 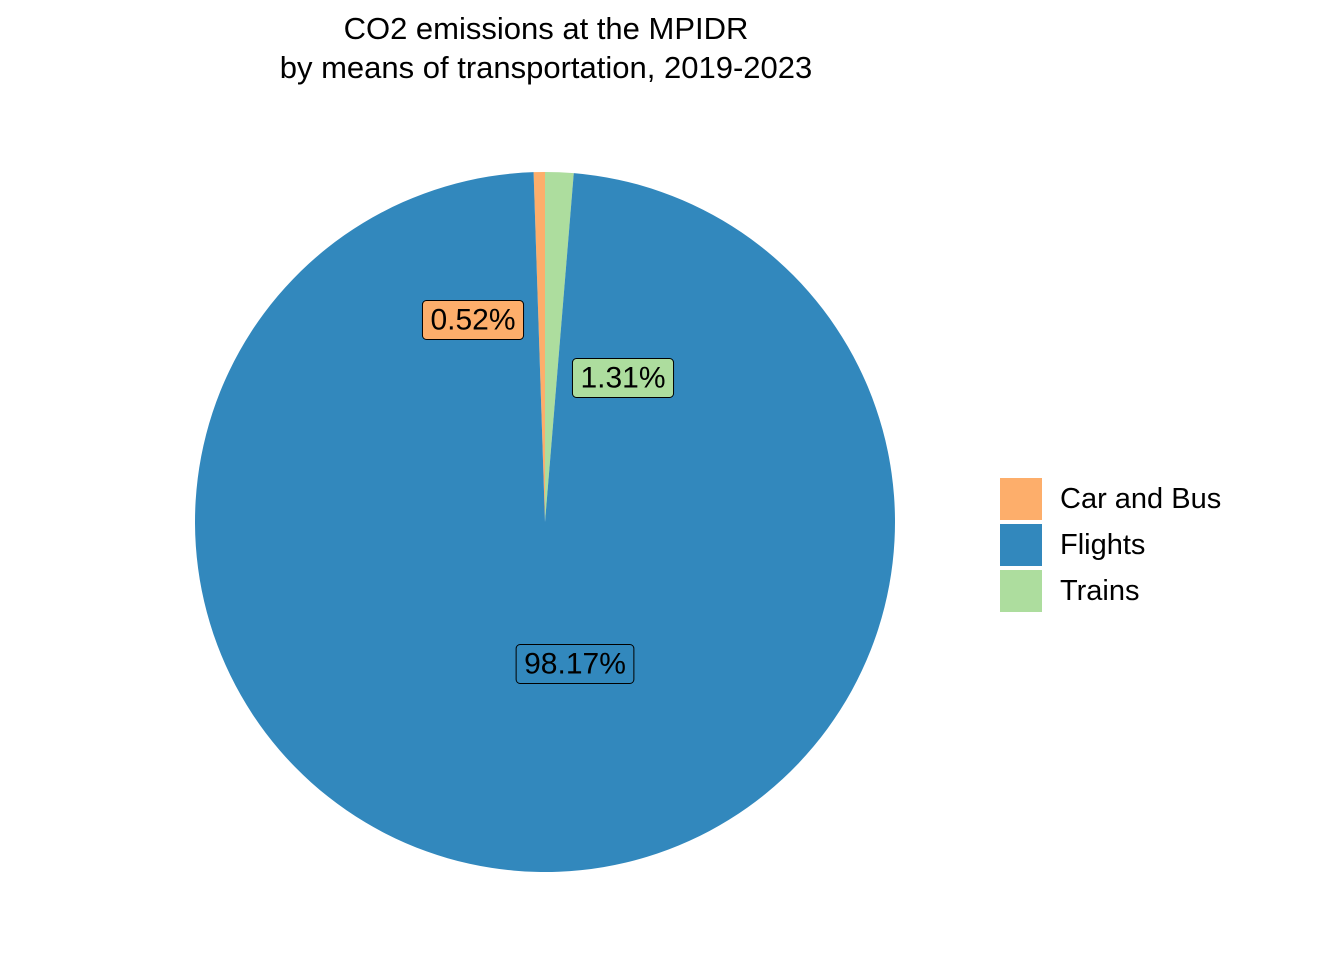 I want to click on legend-item-flights: Flights, so click(x=1110, y=545).